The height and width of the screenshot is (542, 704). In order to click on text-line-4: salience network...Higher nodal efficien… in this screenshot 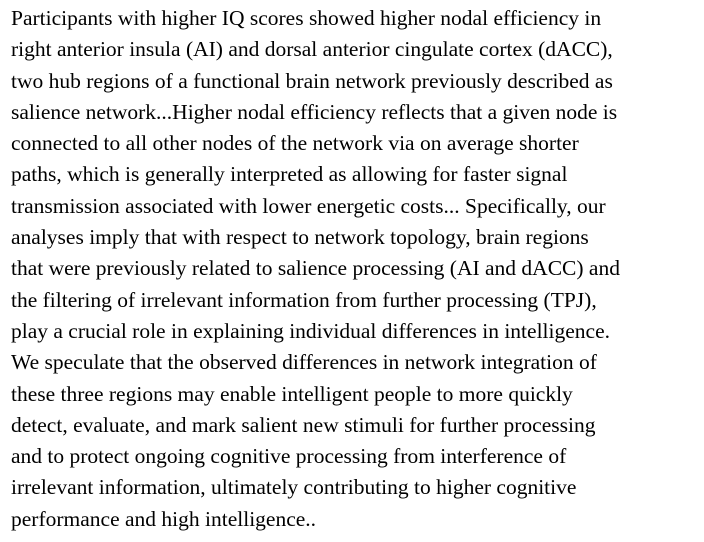, I will do `click(314, 111)`.